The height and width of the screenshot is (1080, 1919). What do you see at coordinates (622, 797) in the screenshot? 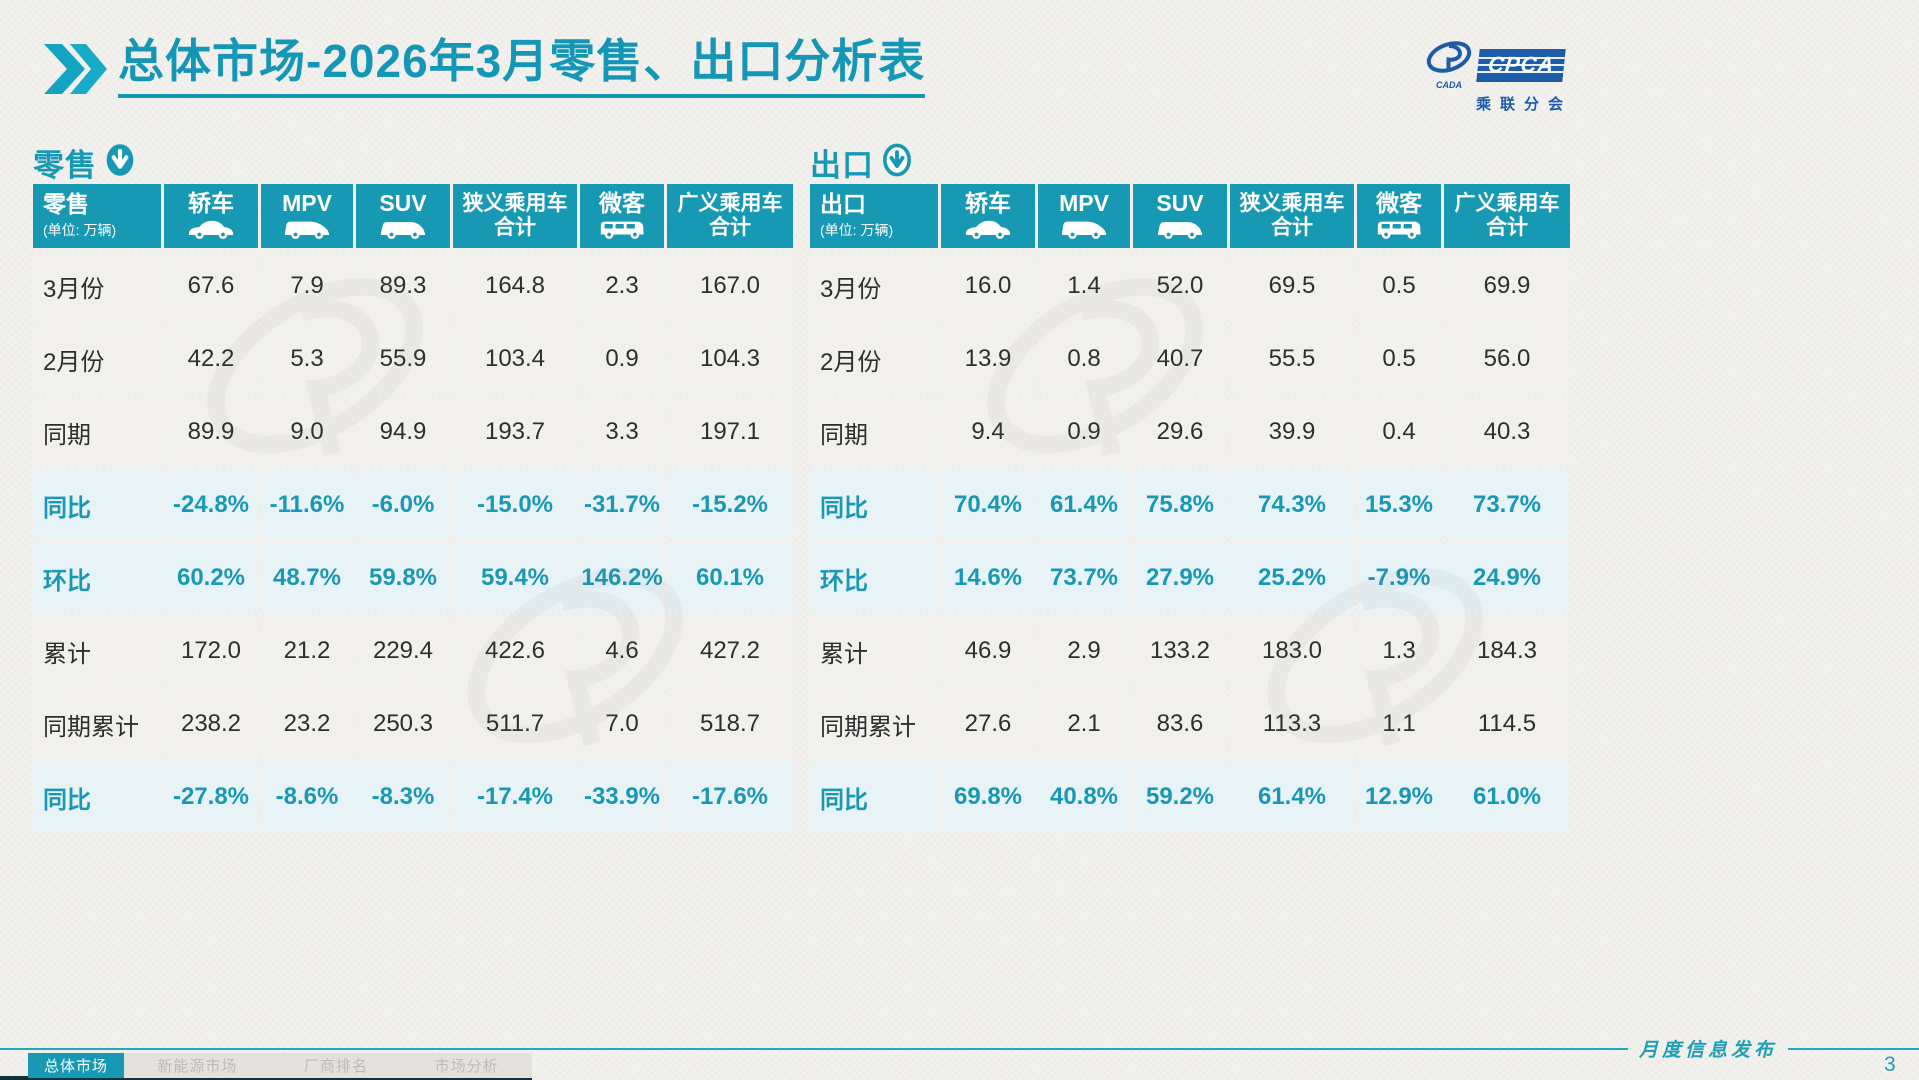
I see `data-cell: -33.9%` at bounding box center [622, 797].